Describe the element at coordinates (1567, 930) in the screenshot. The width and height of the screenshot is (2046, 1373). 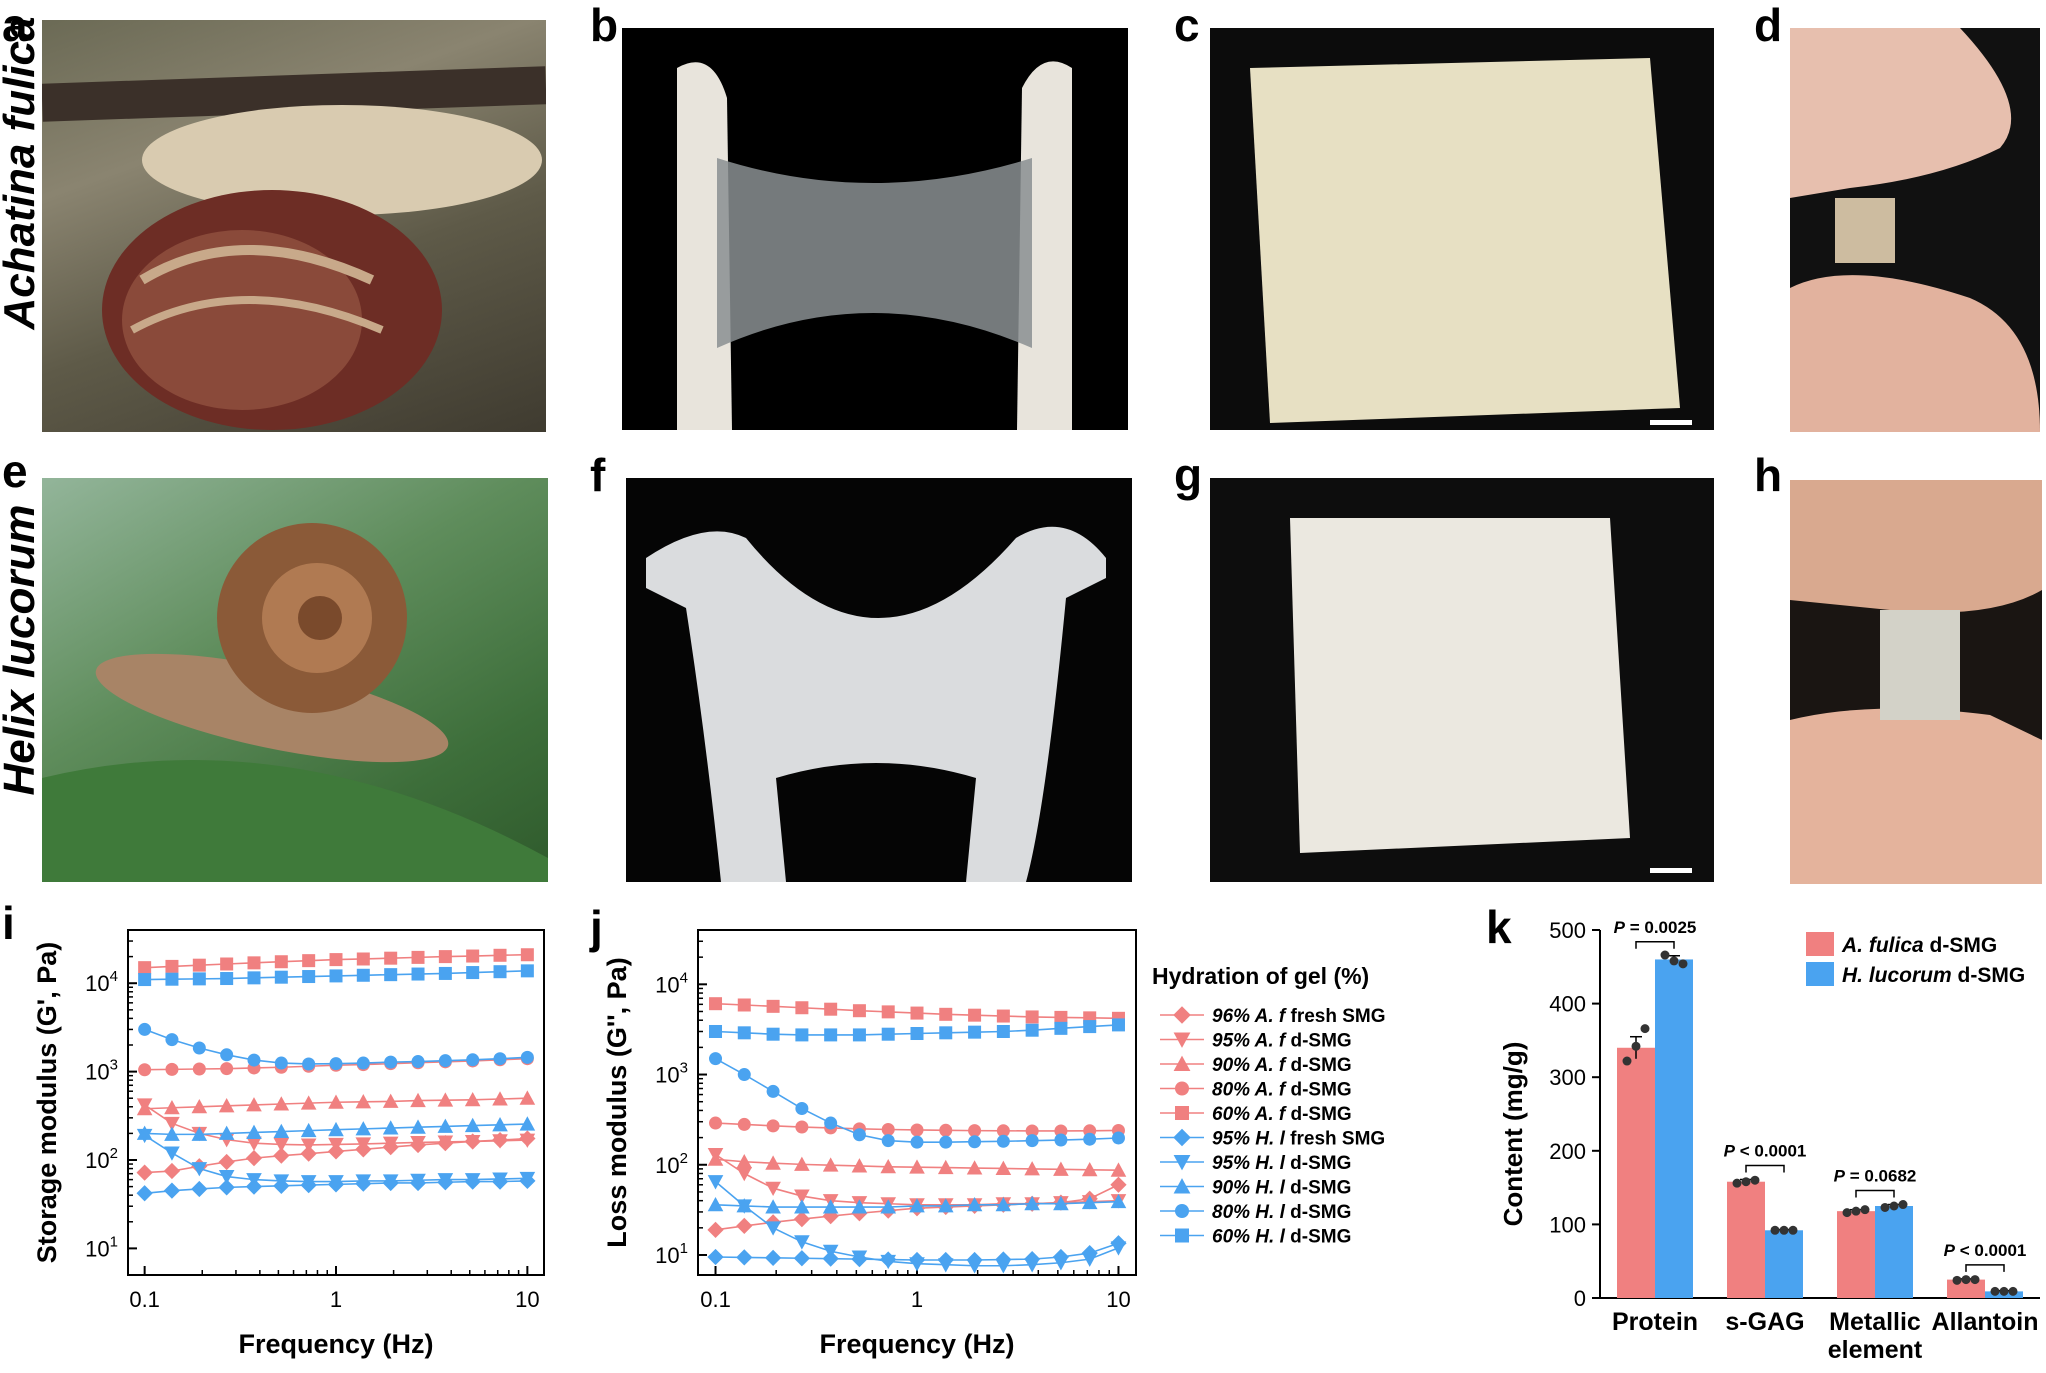
I see `y-tick-label: 500` at that location.